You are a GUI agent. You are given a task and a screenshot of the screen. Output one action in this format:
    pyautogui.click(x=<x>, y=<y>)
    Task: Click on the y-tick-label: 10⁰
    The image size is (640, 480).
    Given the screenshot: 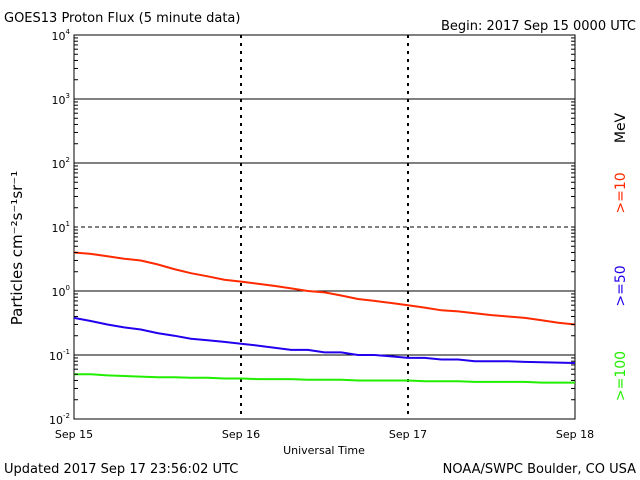 What is the action you would take?
    pyautogui.click(x=61, y=291)
    